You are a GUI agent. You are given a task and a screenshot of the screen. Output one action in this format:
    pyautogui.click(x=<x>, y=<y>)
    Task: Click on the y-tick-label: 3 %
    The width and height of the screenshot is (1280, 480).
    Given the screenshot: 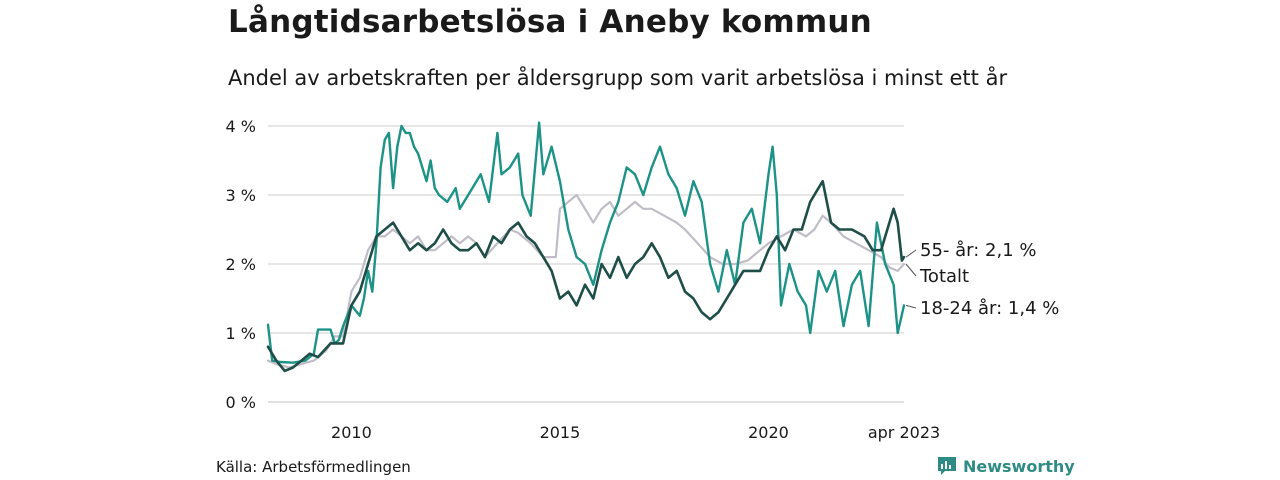 What is the action you would take?
    pyautogui.click(x=241, y=195)
    